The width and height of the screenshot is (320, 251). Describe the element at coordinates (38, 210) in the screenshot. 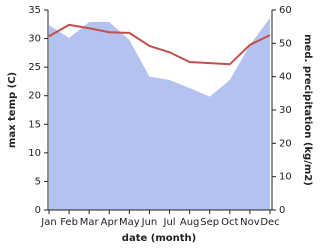

I see `y-tick-label: 0` at that location.